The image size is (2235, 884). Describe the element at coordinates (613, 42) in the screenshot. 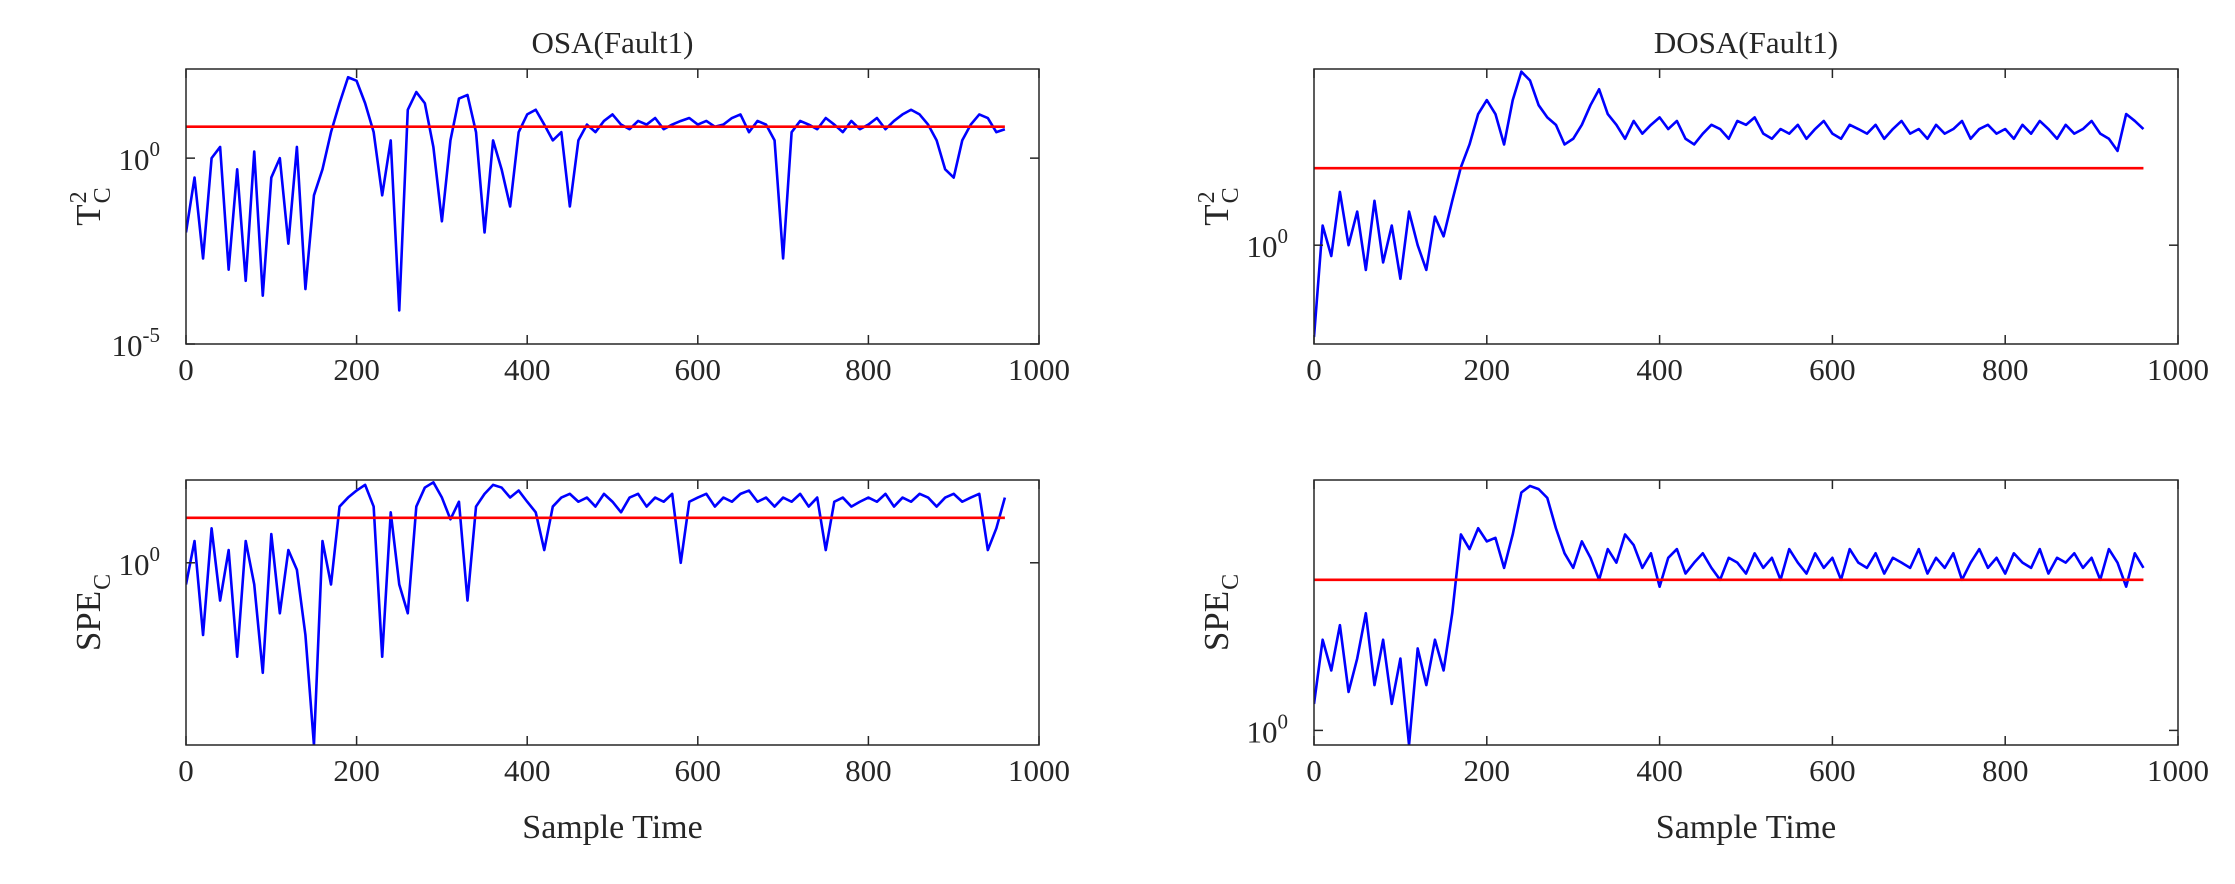

I see `subplot-title: OSA(Fault1)` at that location.